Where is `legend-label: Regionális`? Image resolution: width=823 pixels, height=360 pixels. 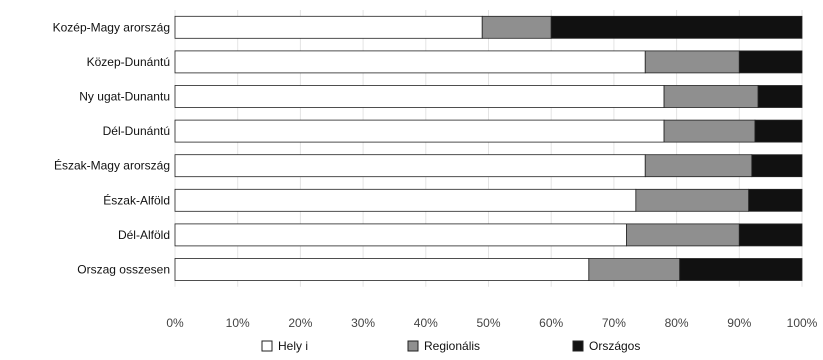
legend-label: Regionális is located at coordinates (452, 346).